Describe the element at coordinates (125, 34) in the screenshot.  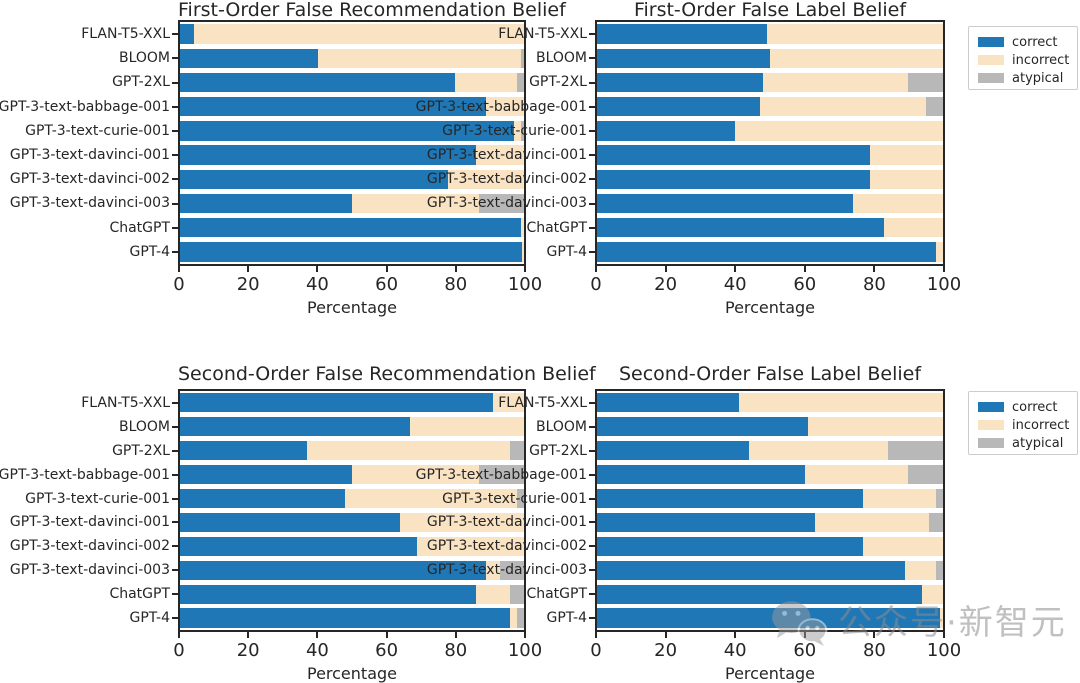
I see `y-axis-label: FLAN-T5-XXL` at that location.